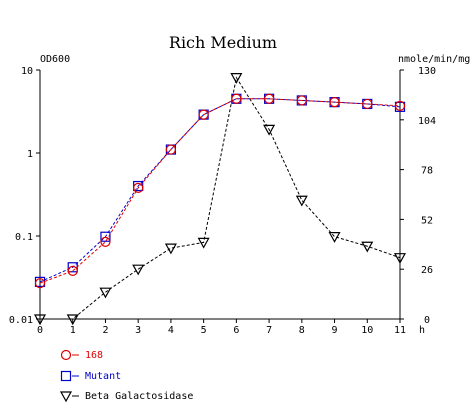 The height and width of the screenshot is (405, 472). Describe the element at coordinates (427, 320) in the screenshot. I see `right-tick-label: 0` at that location.